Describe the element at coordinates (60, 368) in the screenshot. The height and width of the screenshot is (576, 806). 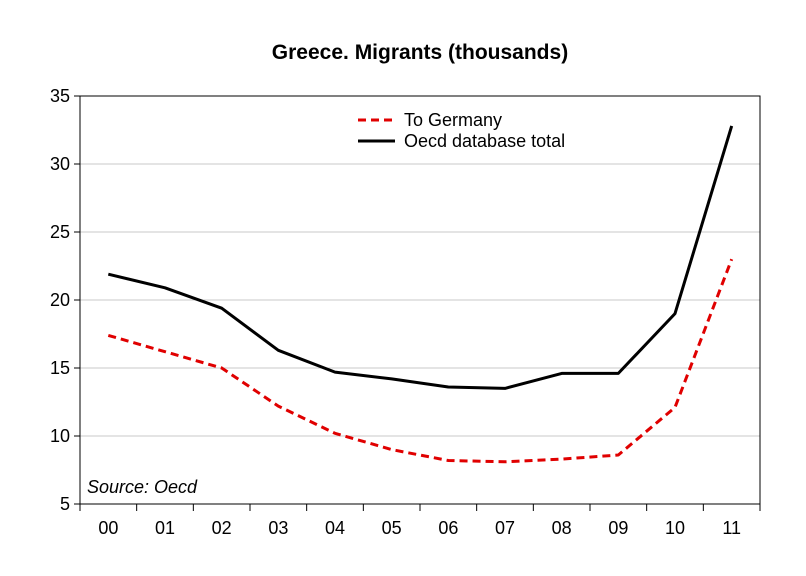
I see `y-tick-label: 15` at that location.